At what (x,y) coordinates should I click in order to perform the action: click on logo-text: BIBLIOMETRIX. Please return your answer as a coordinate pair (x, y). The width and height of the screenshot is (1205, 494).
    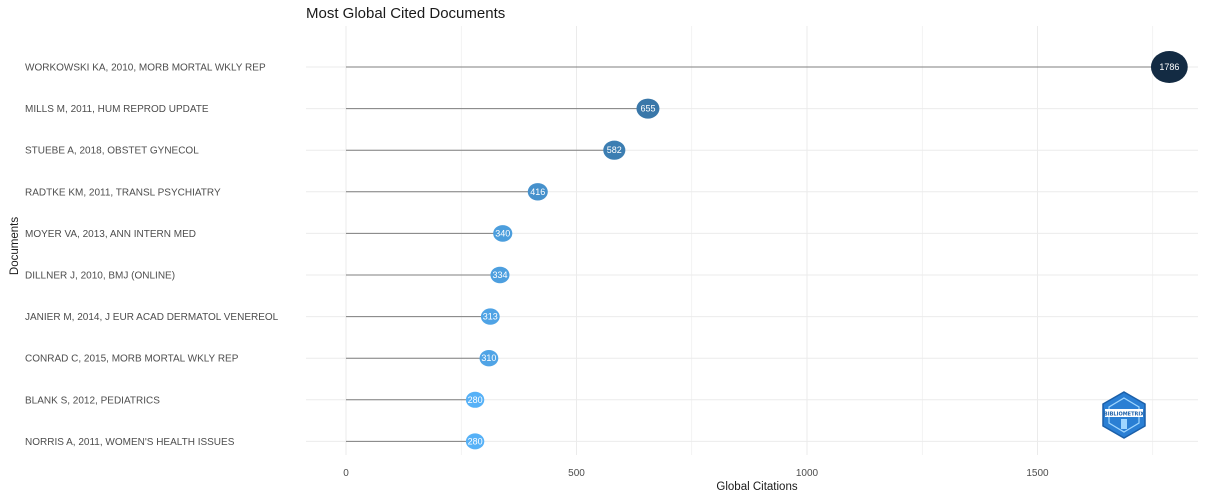
    Looking at the image, I should click on (1124, 415).